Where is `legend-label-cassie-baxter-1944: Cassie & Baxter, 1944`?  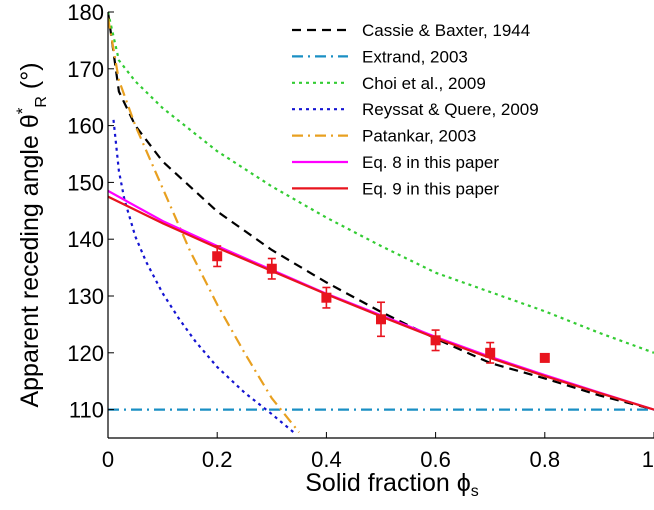
legend-label-cassie-baxter-1944: Cassie & Baxter, 1944 is located at coordinates (446, 30).